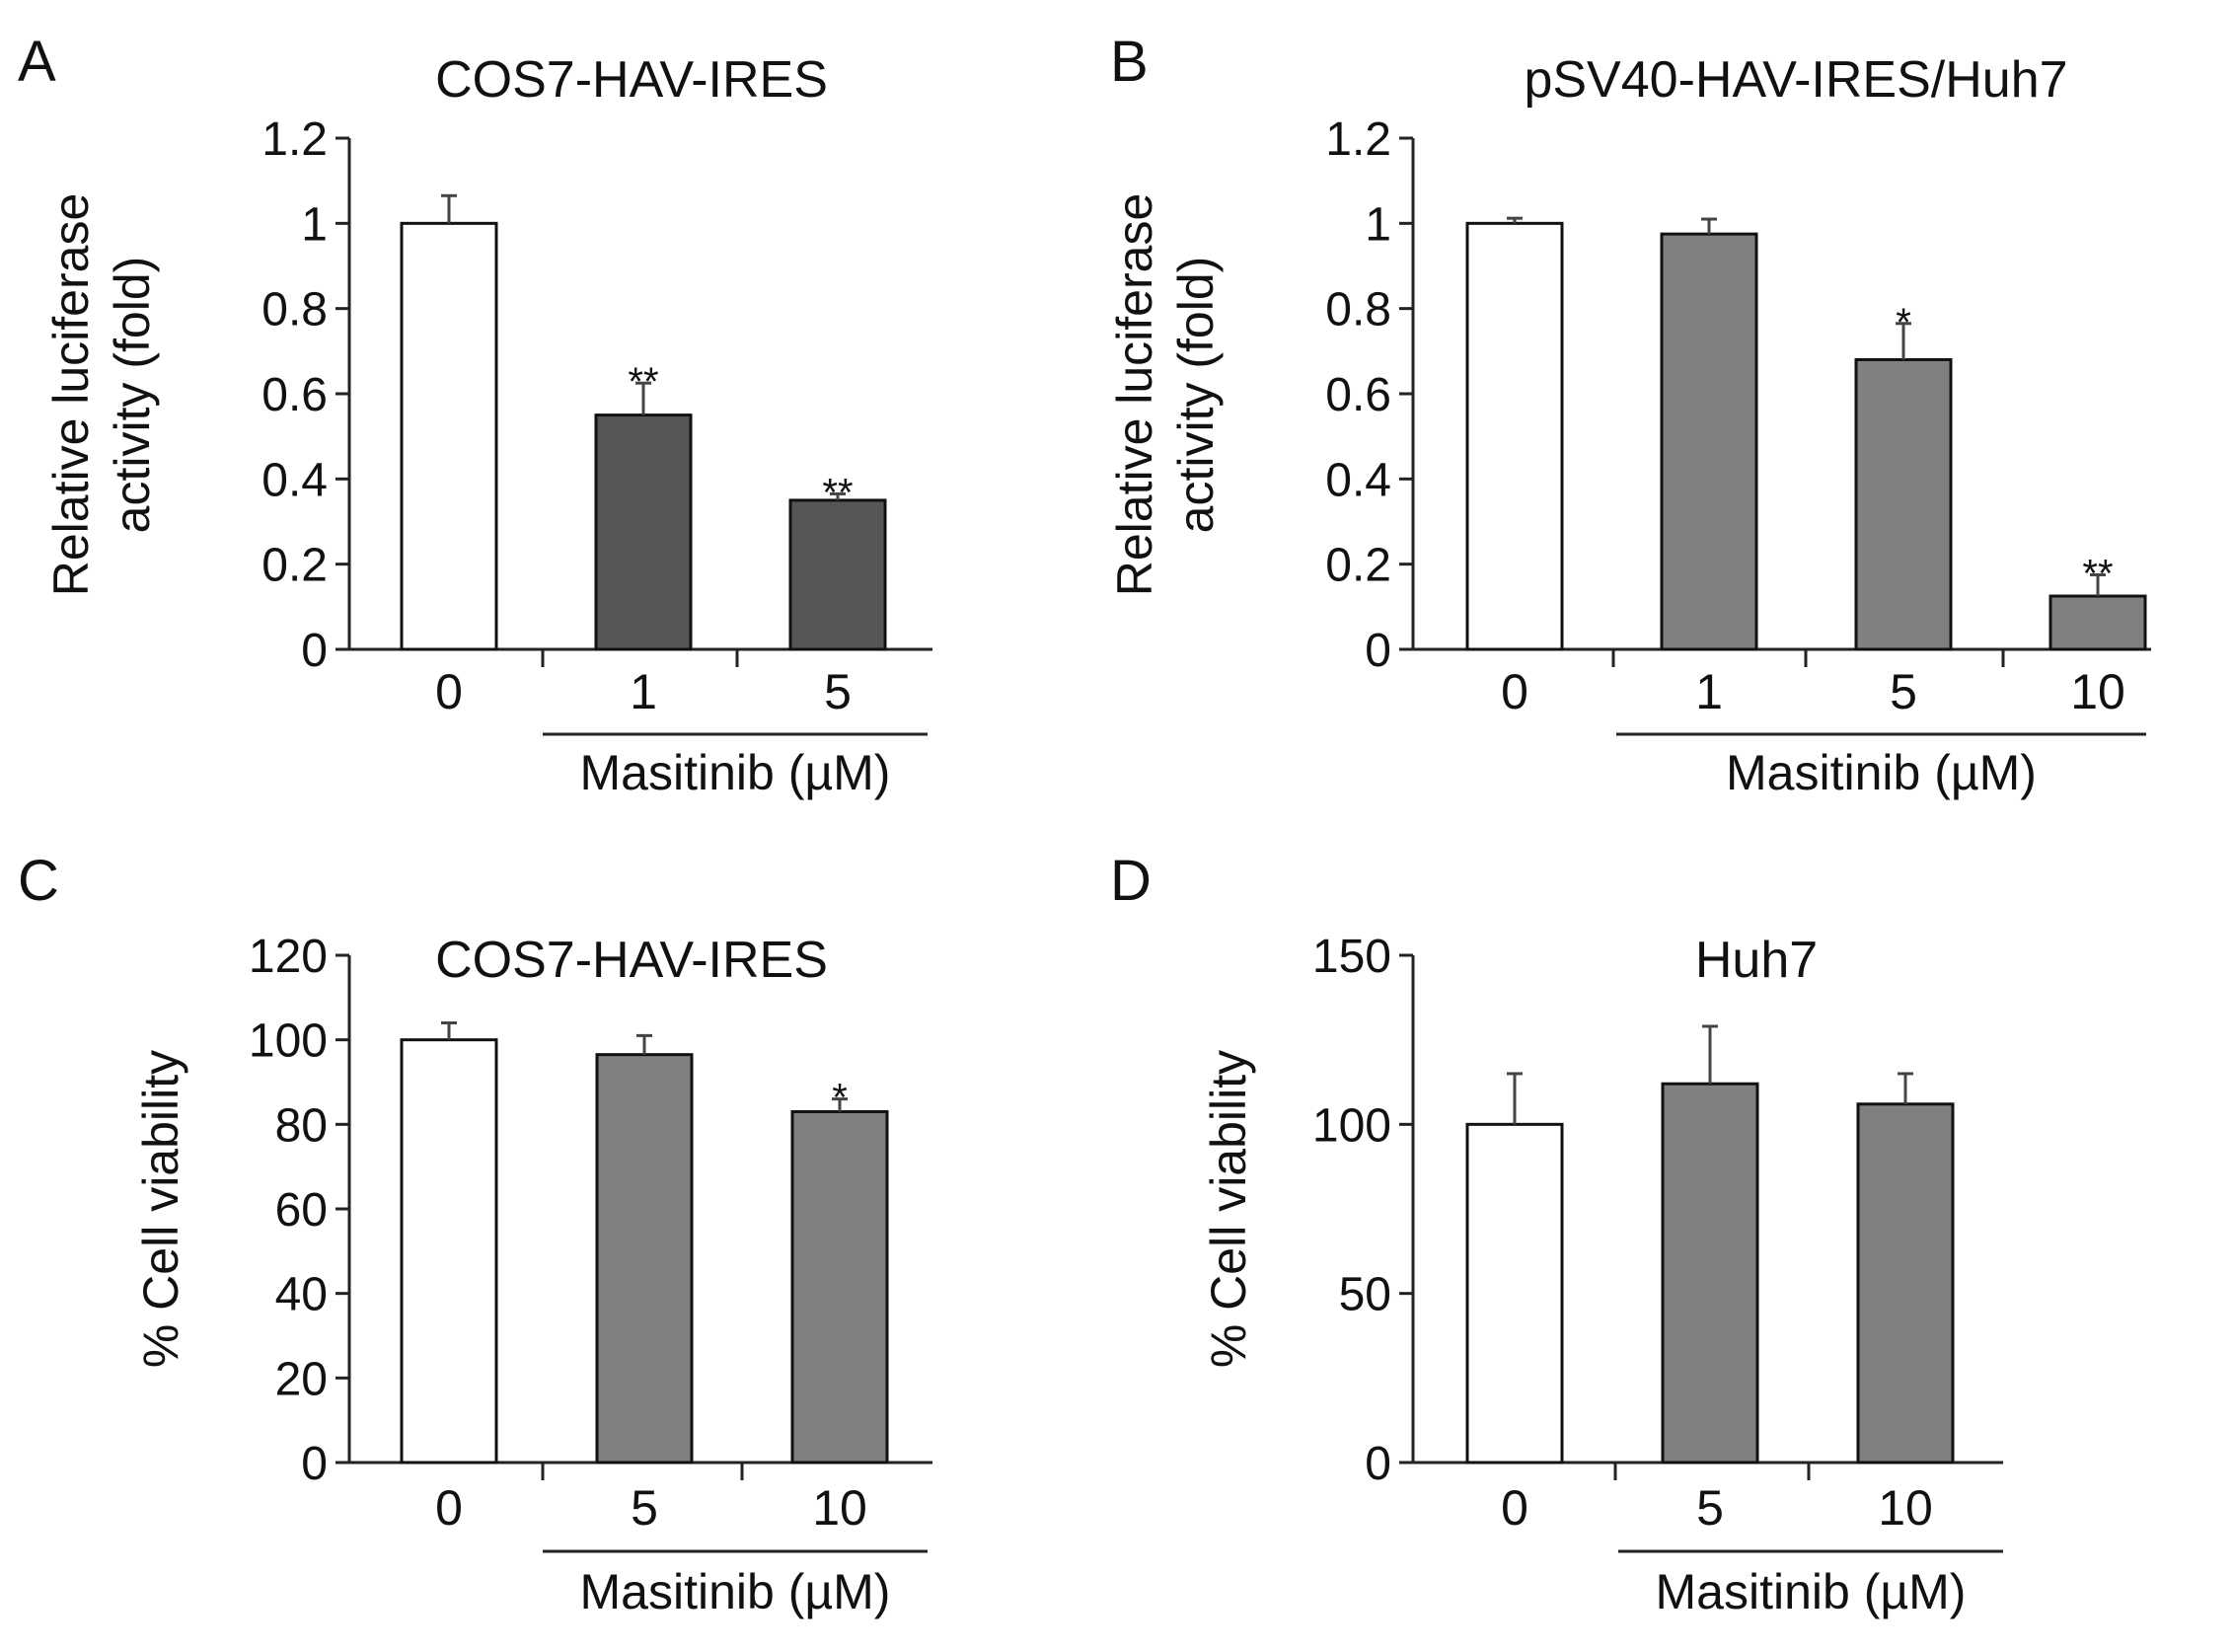 This screenshot has height=1652, width=2234. What do you see at coordinates (37, 62) in the screenshot?
I see `panel-letter: A` at bounding box center [37, 62].